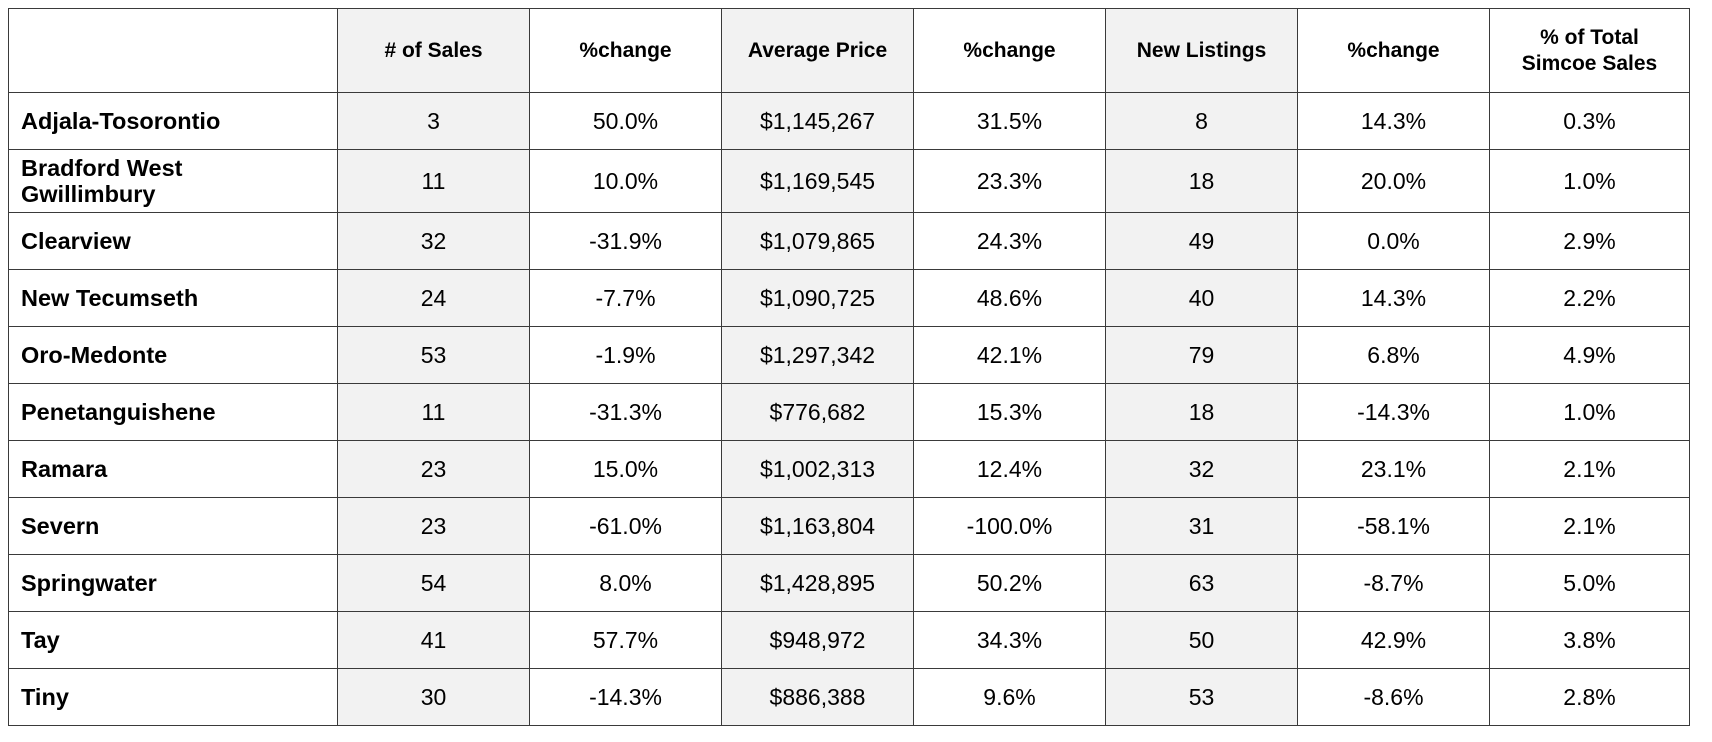 The image size is (1712, 742). I want to click on cell-share-of-total: 2.8%, so click(1589, 697).